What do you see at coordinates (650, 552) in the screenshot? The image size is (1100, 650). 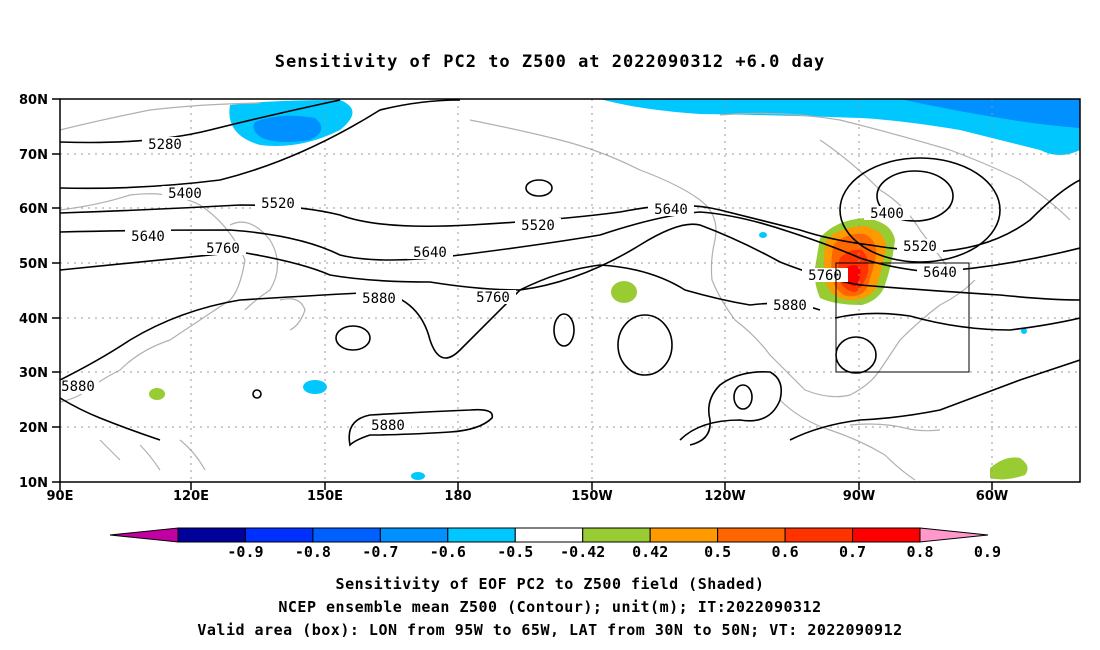 I see `colorbar-label: 0.42` at bounding box center [650, 552].